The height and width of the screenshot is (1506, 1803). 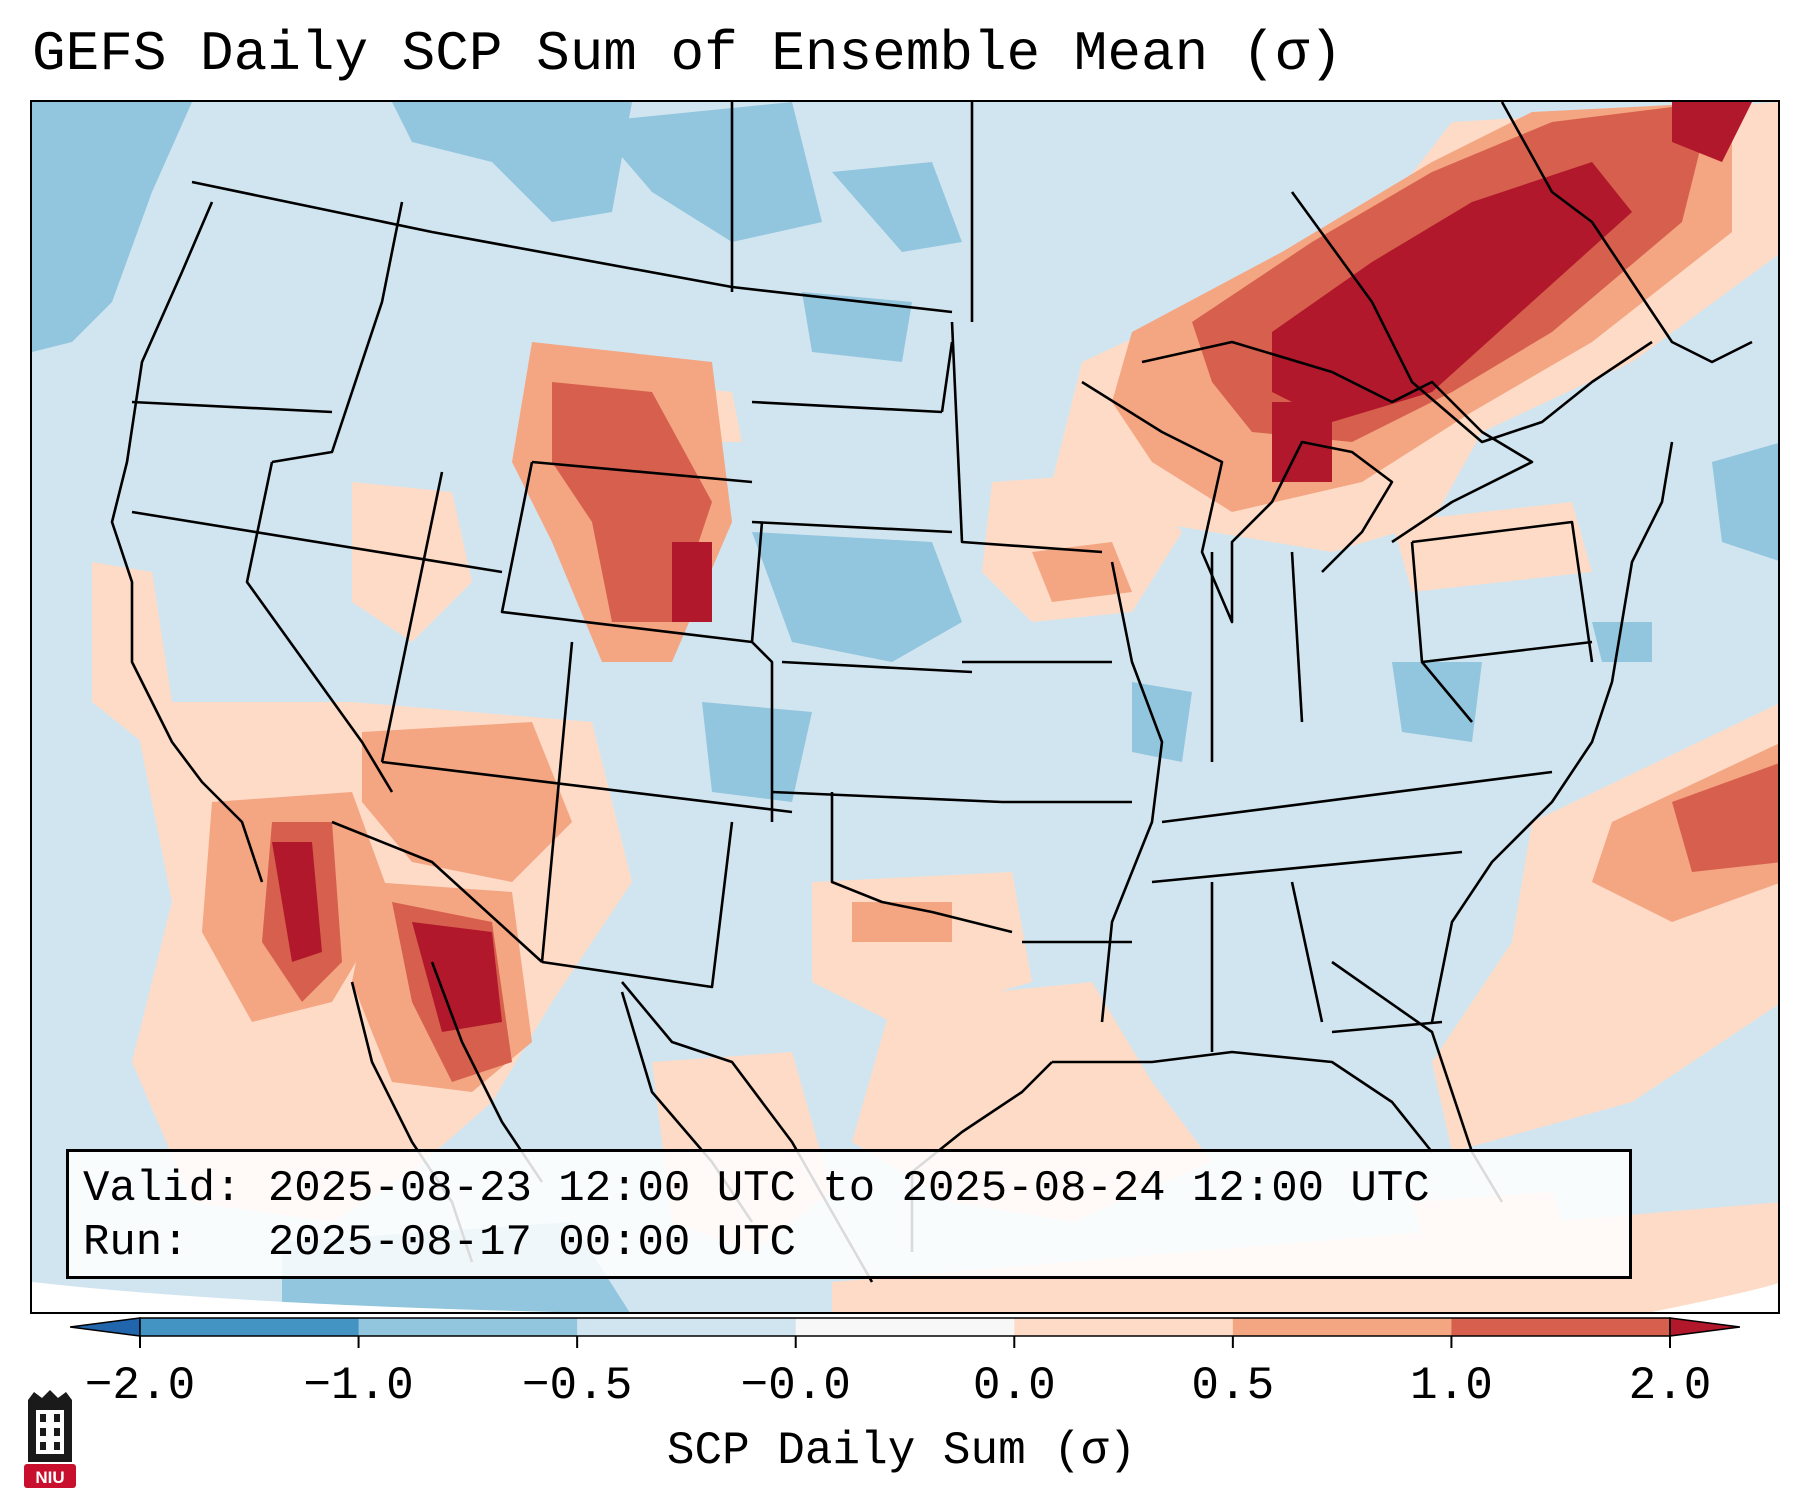 What do you see at coordinates (358, 1386) in the screenshot?
I see `colorbar-tick-label: −1.0` at bounding box center [358, 1386].